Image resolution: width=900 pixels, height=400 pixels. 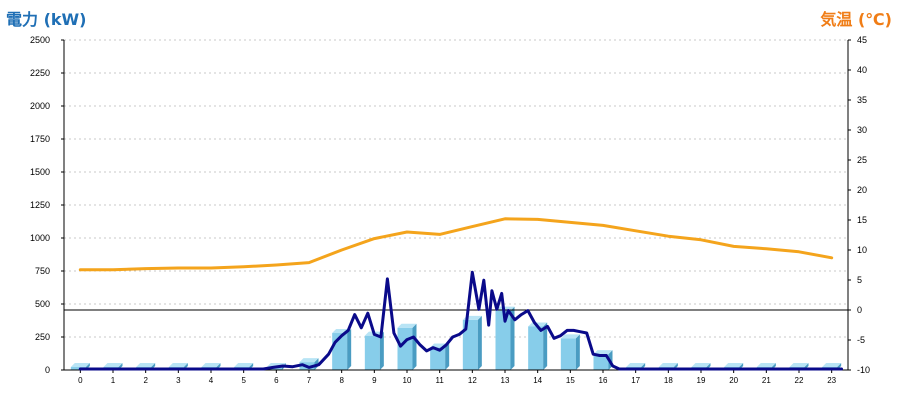 What do you see at coordinates (456, 338) in the screenshot?
I see `bar-layer` at bounding box center [456, 338].